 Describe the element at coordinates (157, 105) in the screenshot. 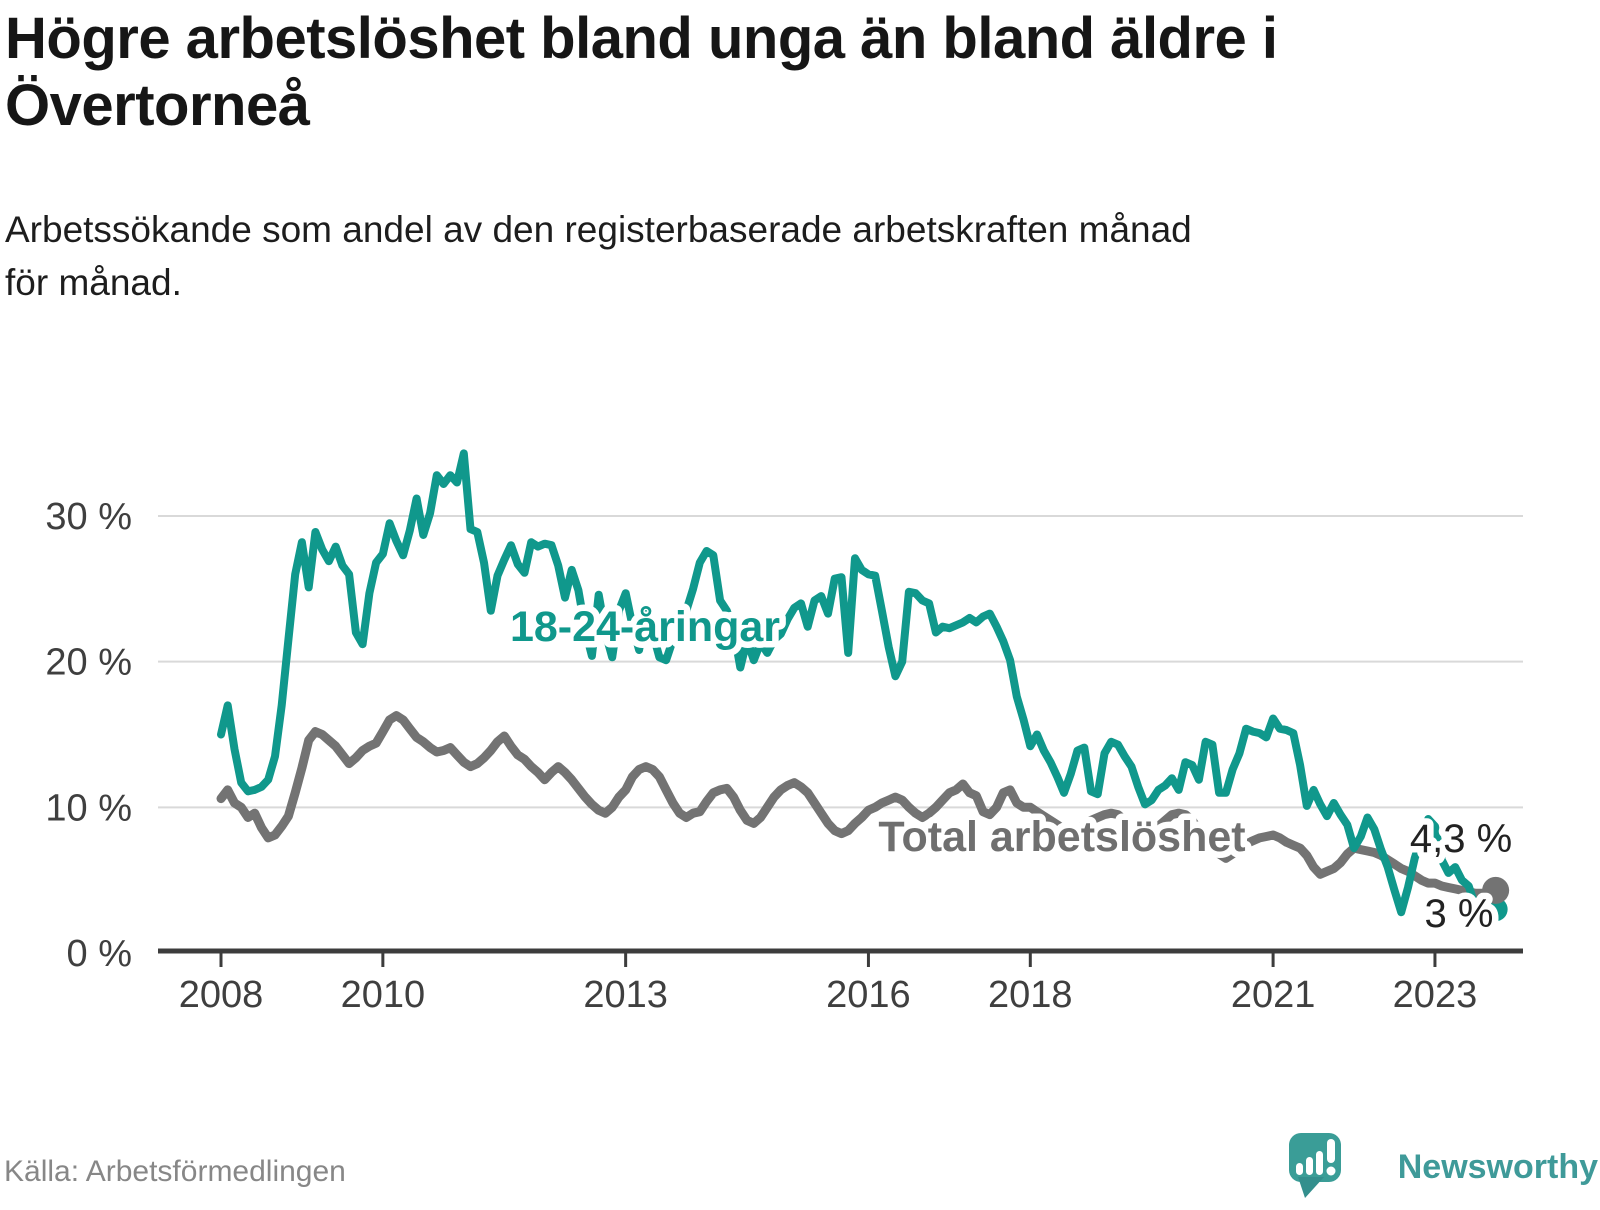

I see `title-line-2: Övertorneå` at that location.